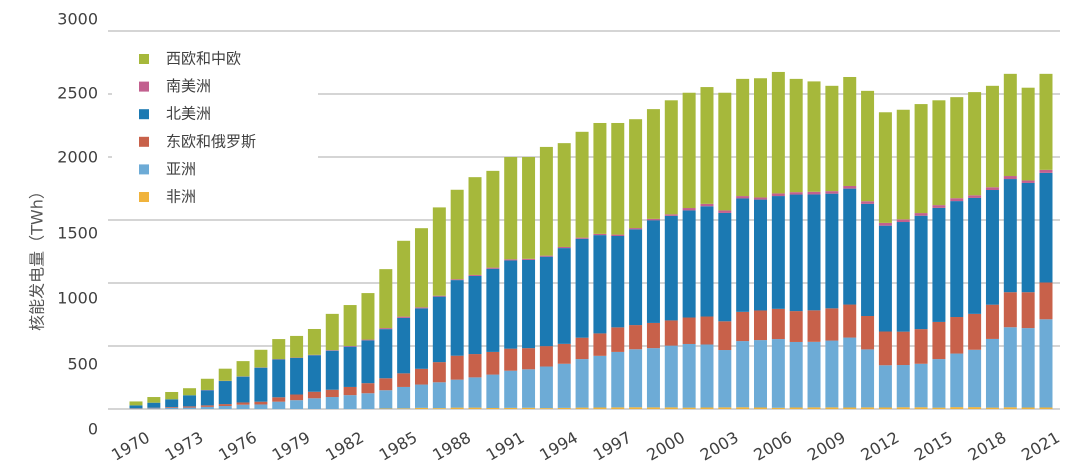  I want to click on legend-label: 北美洲, so click(188, 114).